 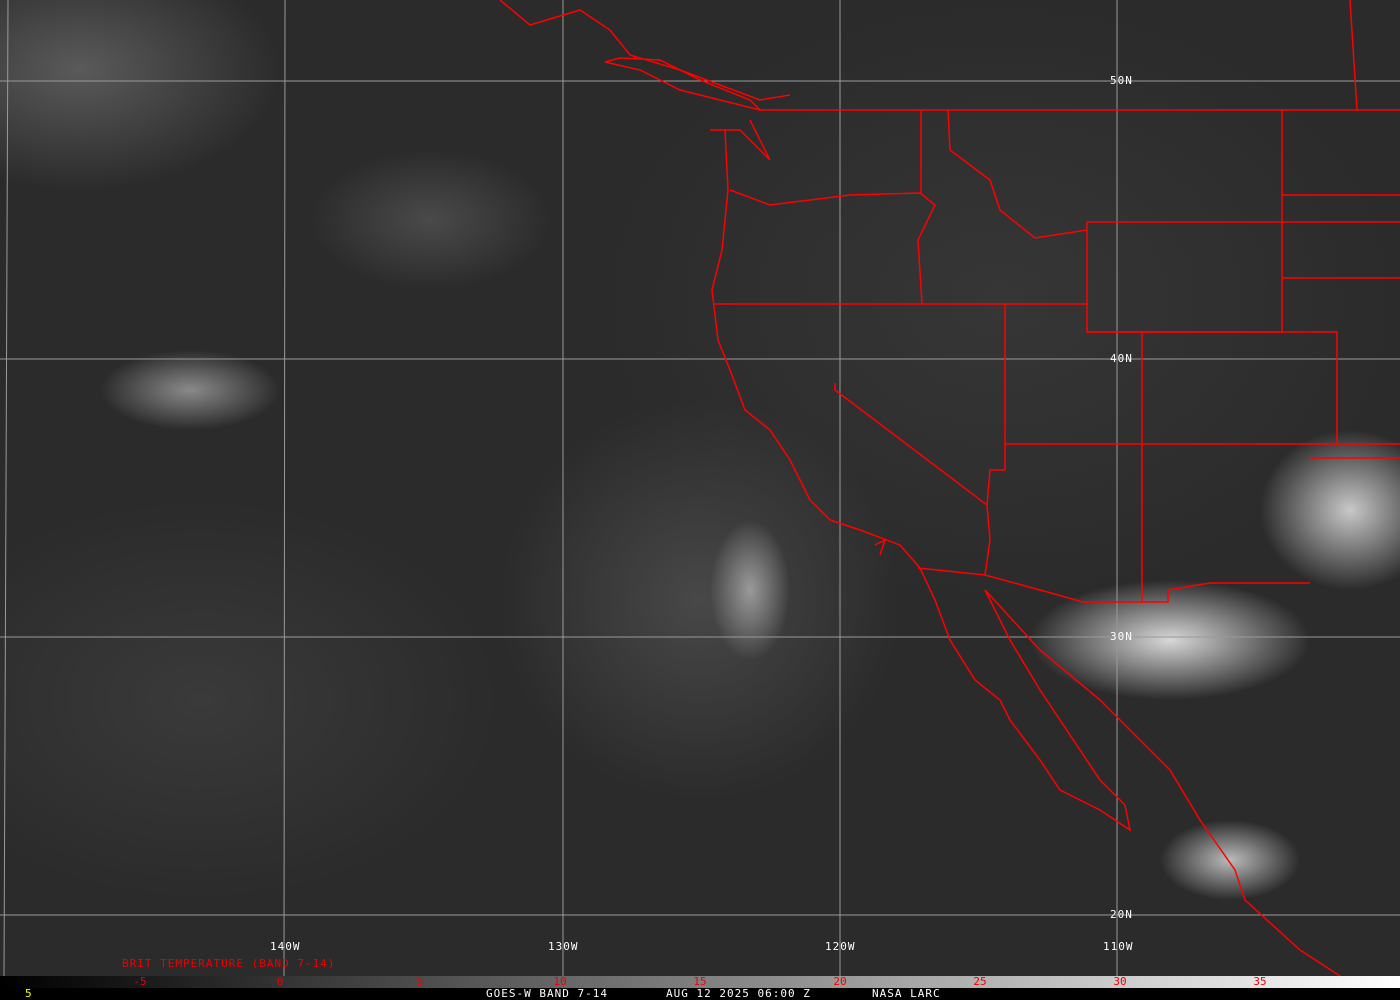 What do you see at coordinates (284, 488) in the screenshot?
I see `grid-line-140w` at bounding box center [284, 488].